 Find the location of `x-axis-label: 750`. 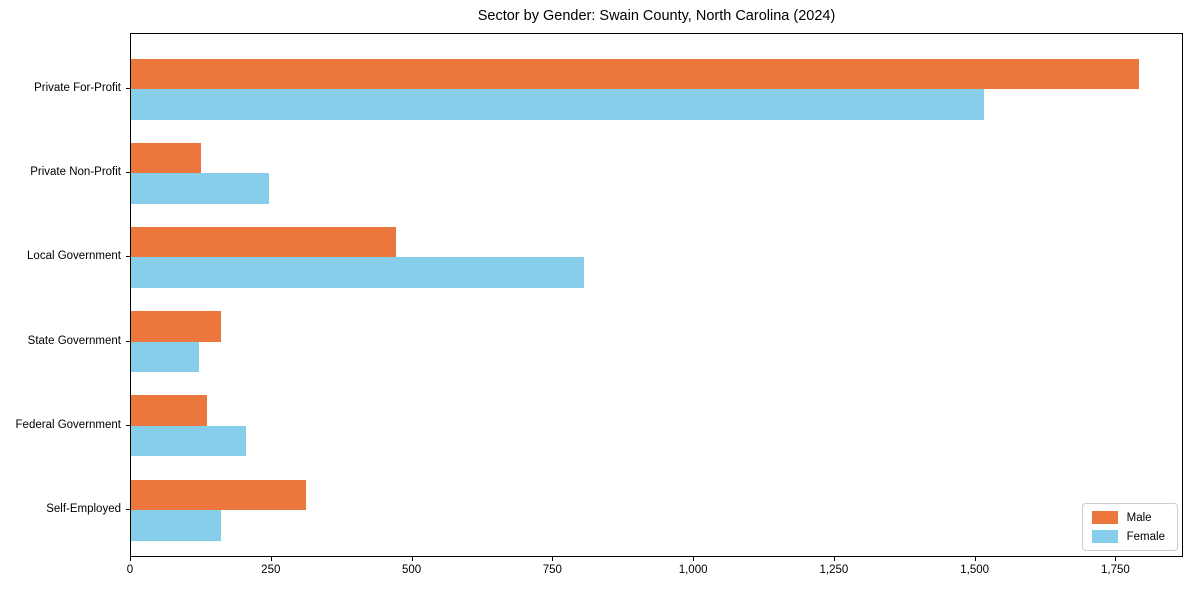

x-axis-label: 750 is located at coordinates (552, 570).